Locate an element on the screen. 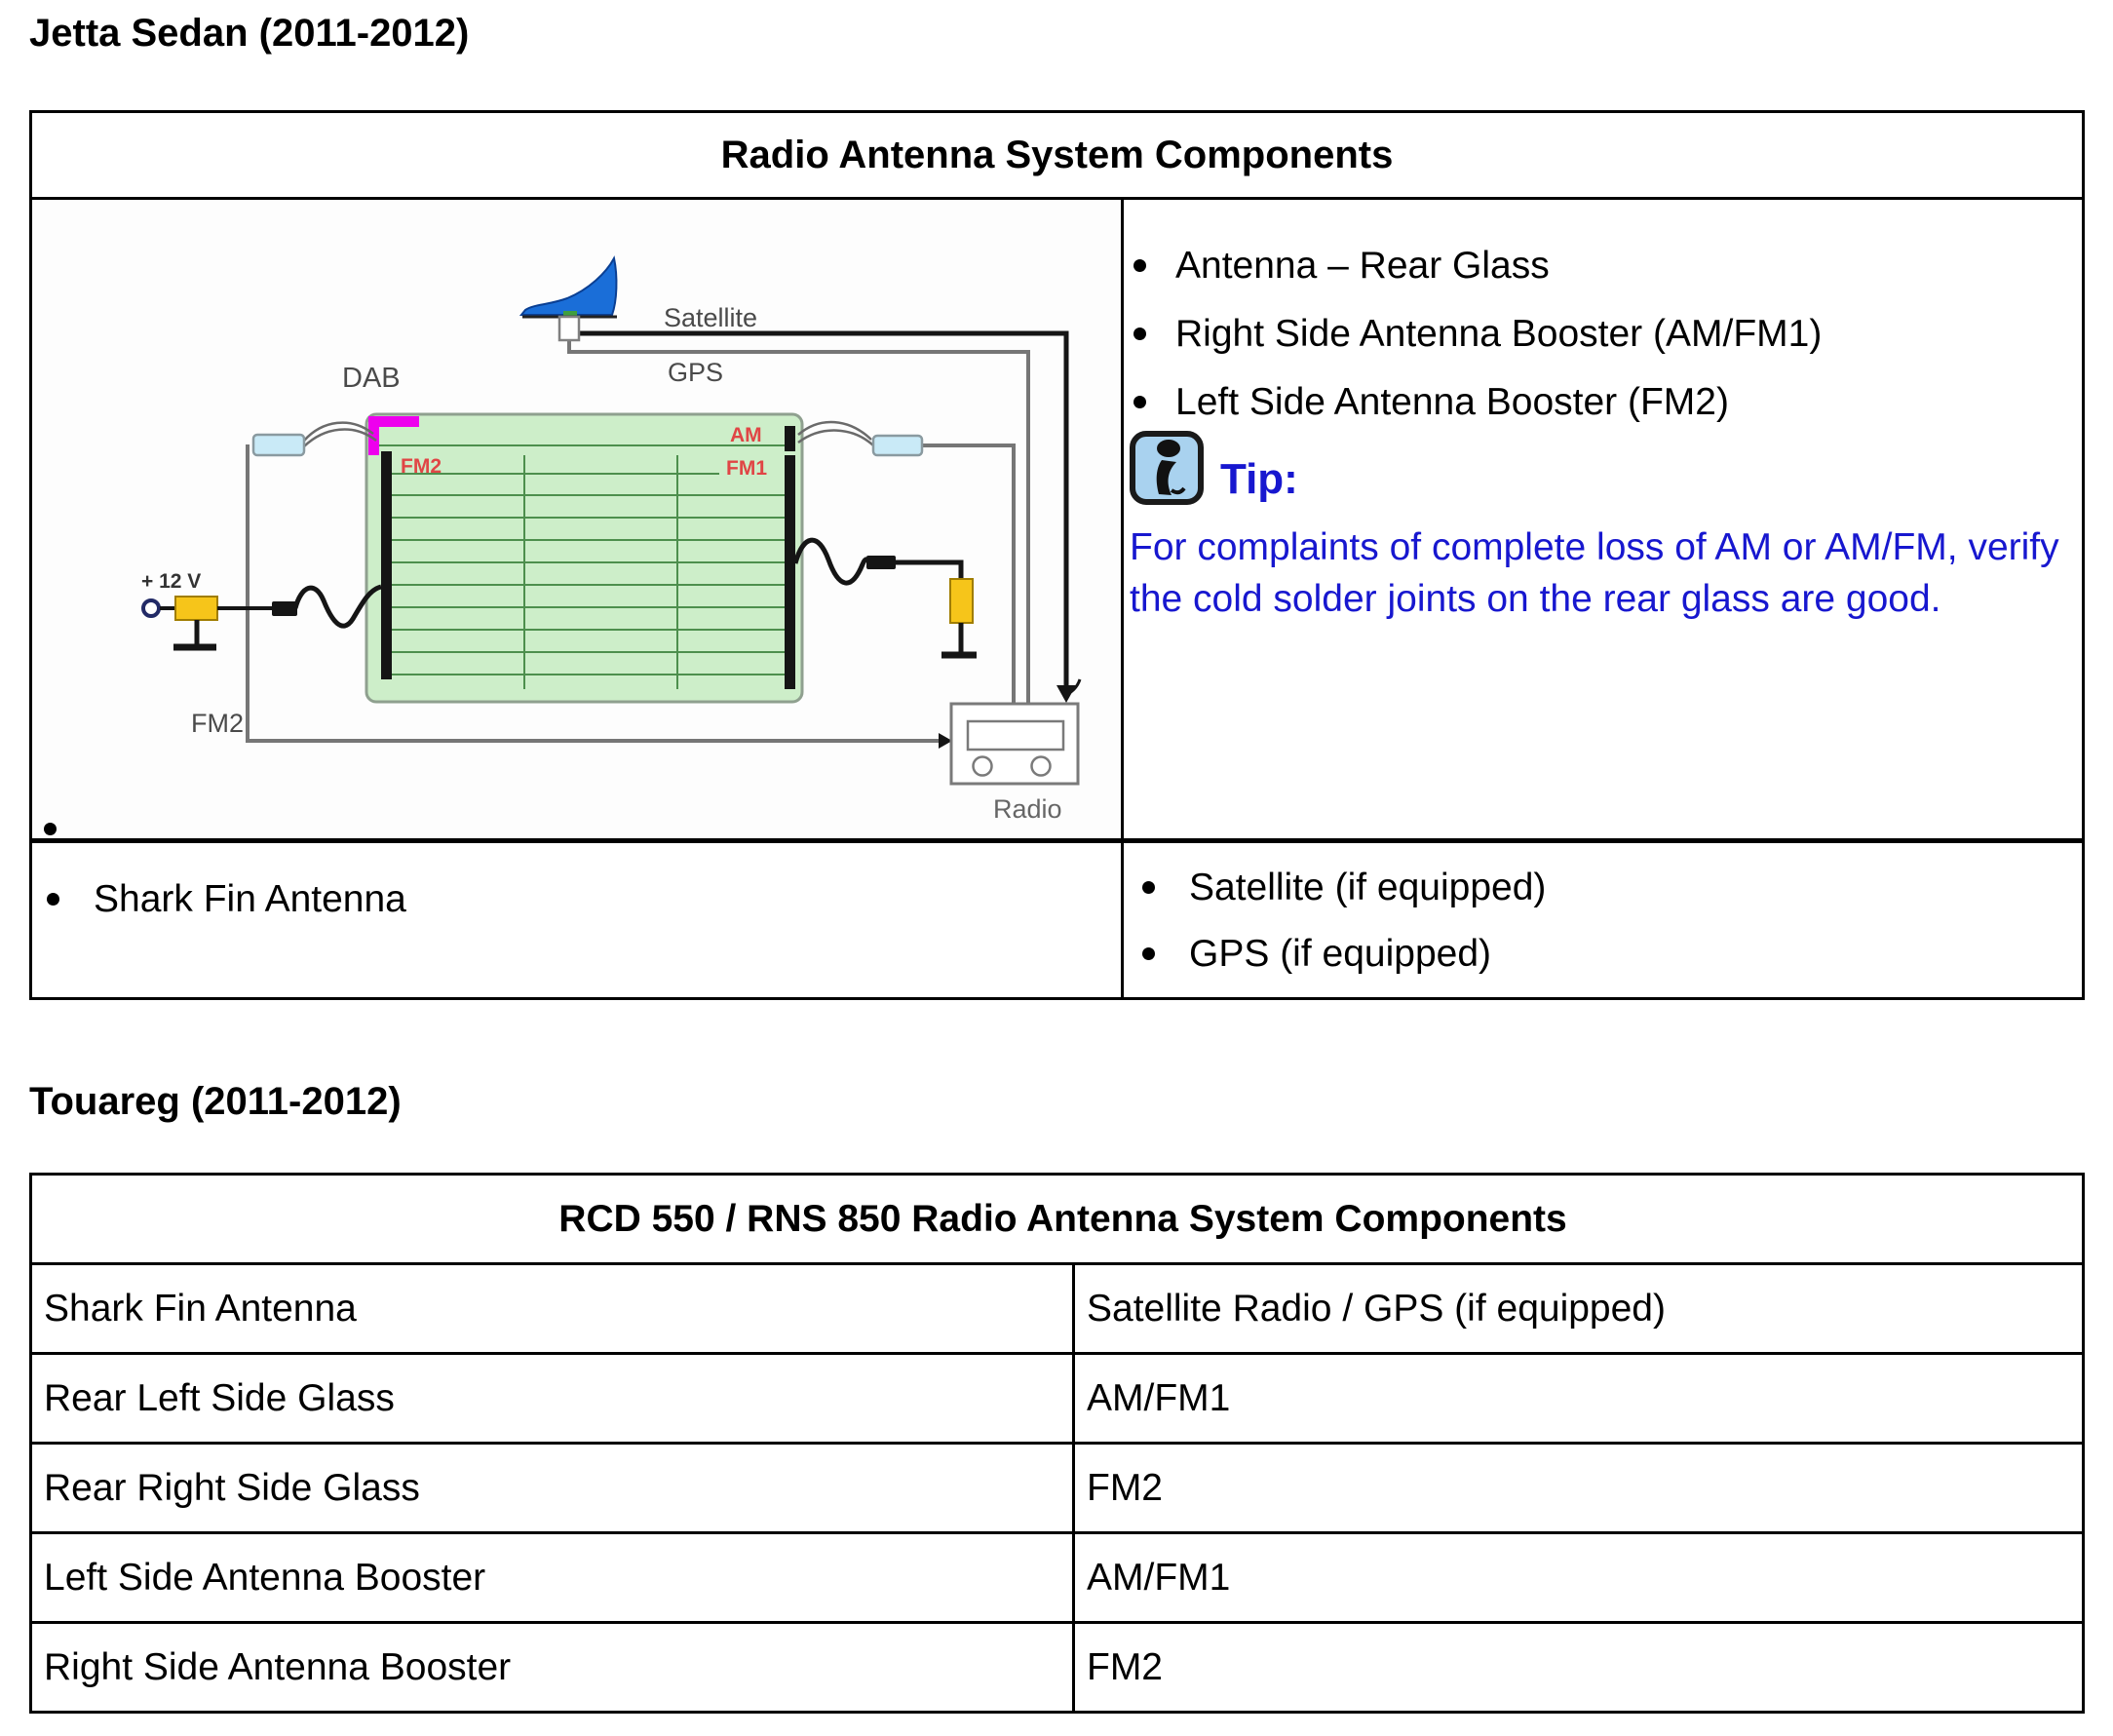 This screenshot has width=2113, height=1736. component-label: GPS (if equipped) is located at coordinates (1340, 954).